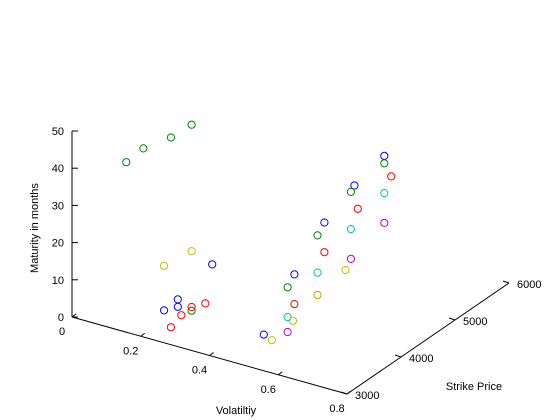 This screenshot has height=420, width=560. I want to click on x-ticks: 0 0.2 0.4 0.6 0.8, so click(205, 364).